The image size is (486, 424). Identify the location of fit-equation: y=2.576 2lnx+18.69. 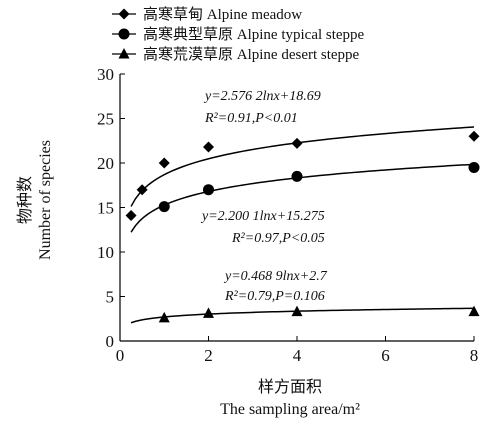
(262, 96).